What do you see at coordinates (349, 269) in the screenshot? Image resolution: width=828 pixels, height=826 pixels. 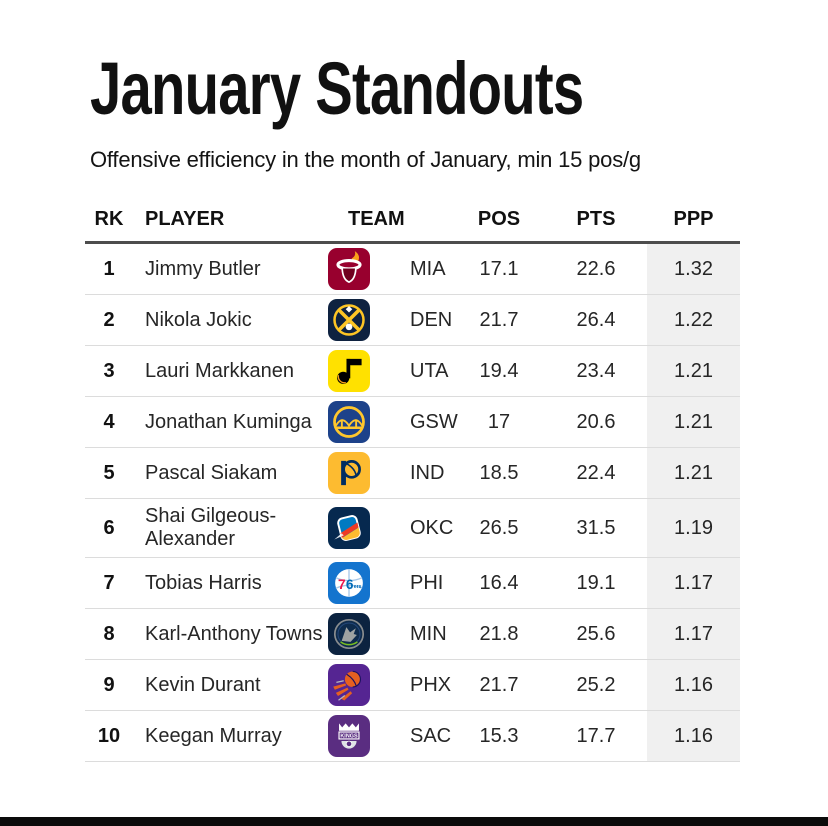 I see `miami-heat-logo-icon` at bounding box center [349, 269].